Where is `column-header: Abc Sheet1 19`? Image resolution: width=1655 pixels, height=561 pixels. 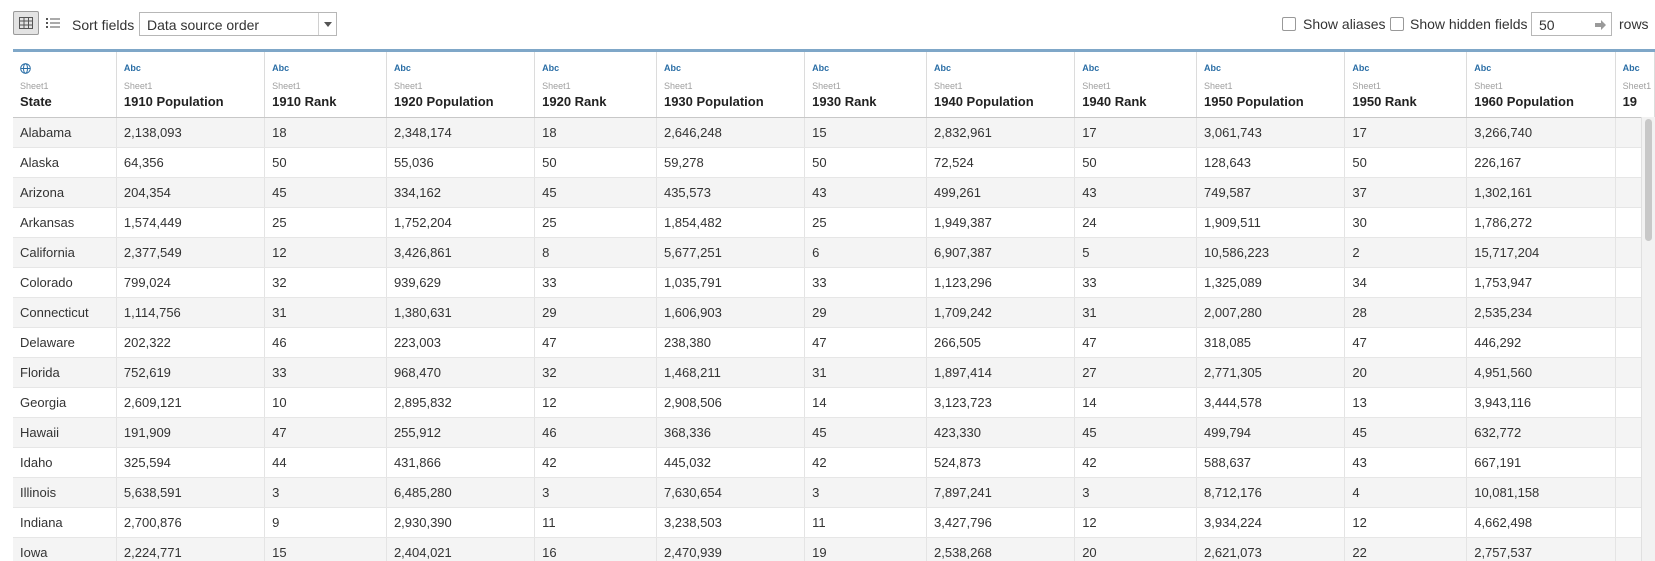
column-header: Abc Sheet1 19 is located at coordinates (1635, 85).